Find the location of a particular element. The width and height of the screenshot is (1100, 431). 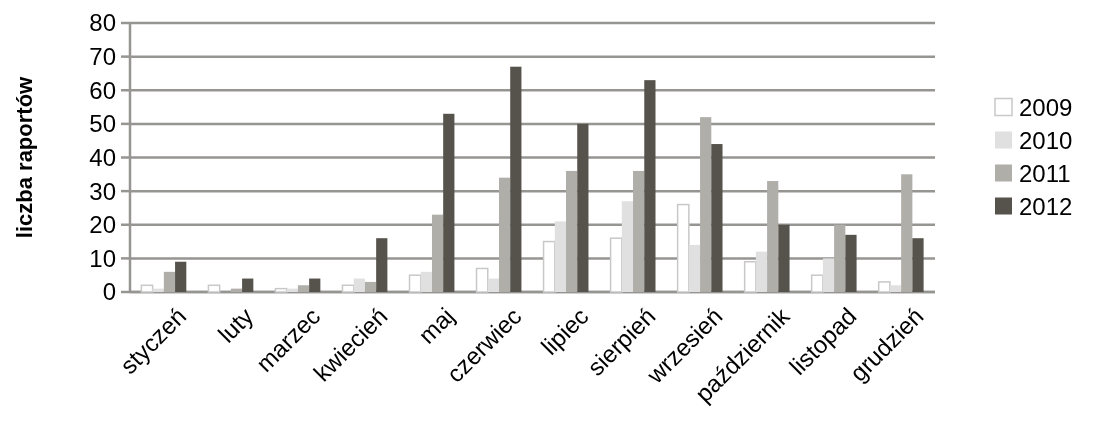

y-tick-label: 0 is located at coordinates (109, 292).